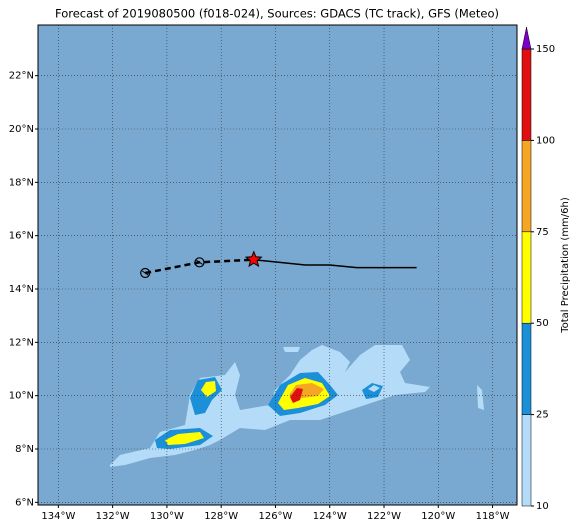 This screenshot has height=529, width=581. I want to click on x-tick-label: 132°W, so click(113, 516).